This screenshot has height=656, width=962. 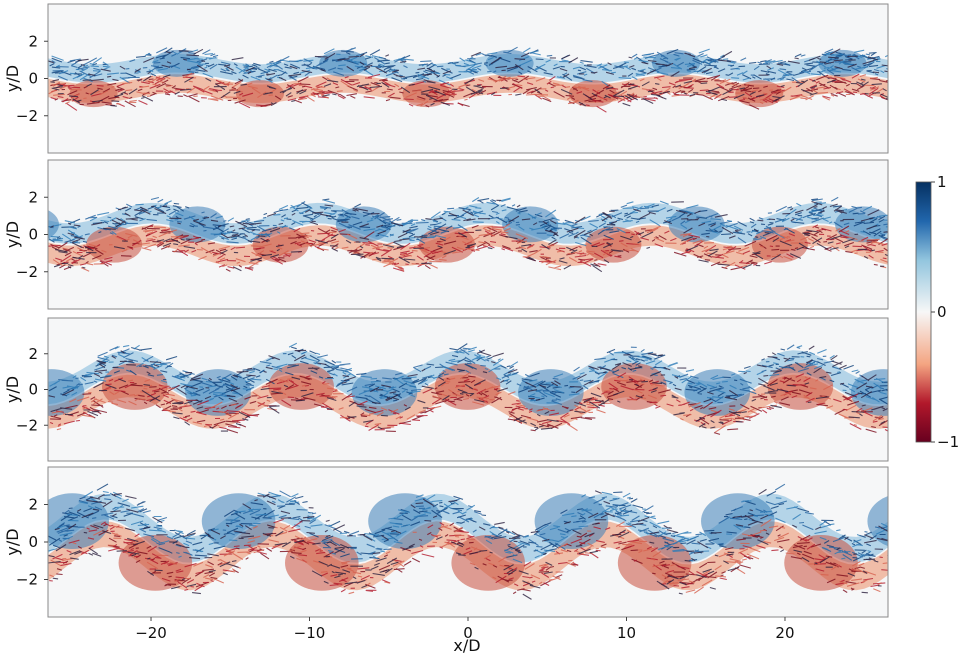 I want to click on x-axis-ticks: −20 −10 0 10 20, so click(x=465, y=629).